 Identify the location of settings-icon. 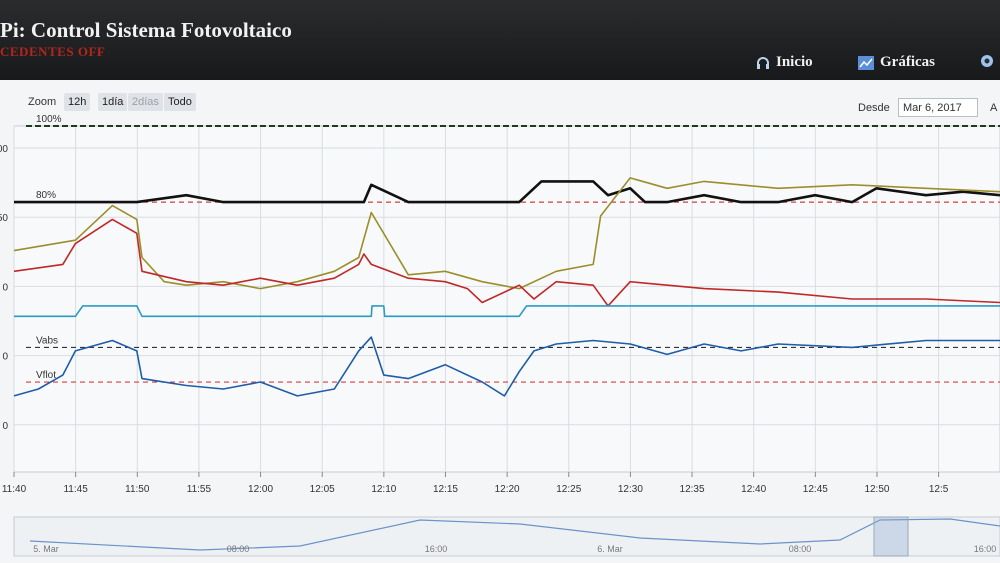
(987, 61).